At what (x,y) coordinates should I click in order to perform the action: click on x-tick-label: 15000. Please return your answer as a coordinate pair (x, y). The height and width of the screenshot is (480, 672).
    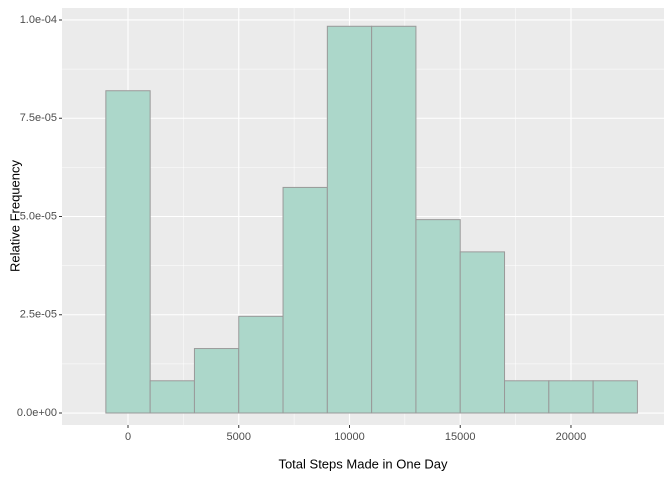
    Looking at the image, I should click on (460, 437).